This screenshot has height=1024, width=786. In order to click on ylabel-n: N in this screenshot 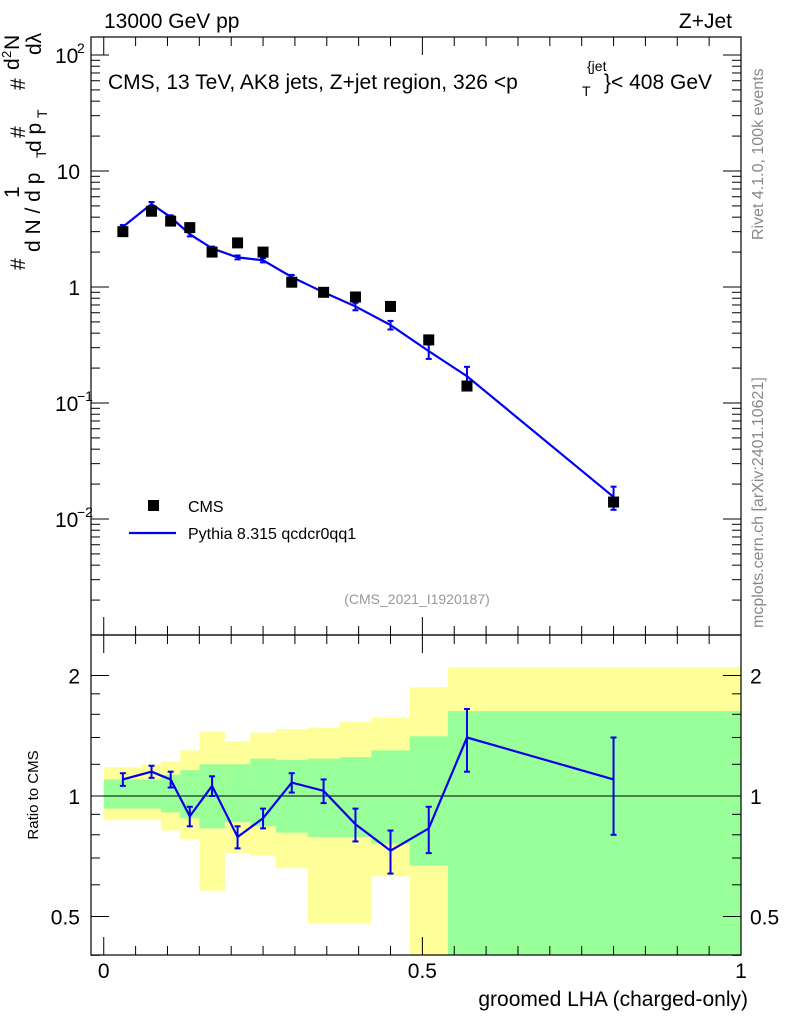, I will do `click(12, 42)`.